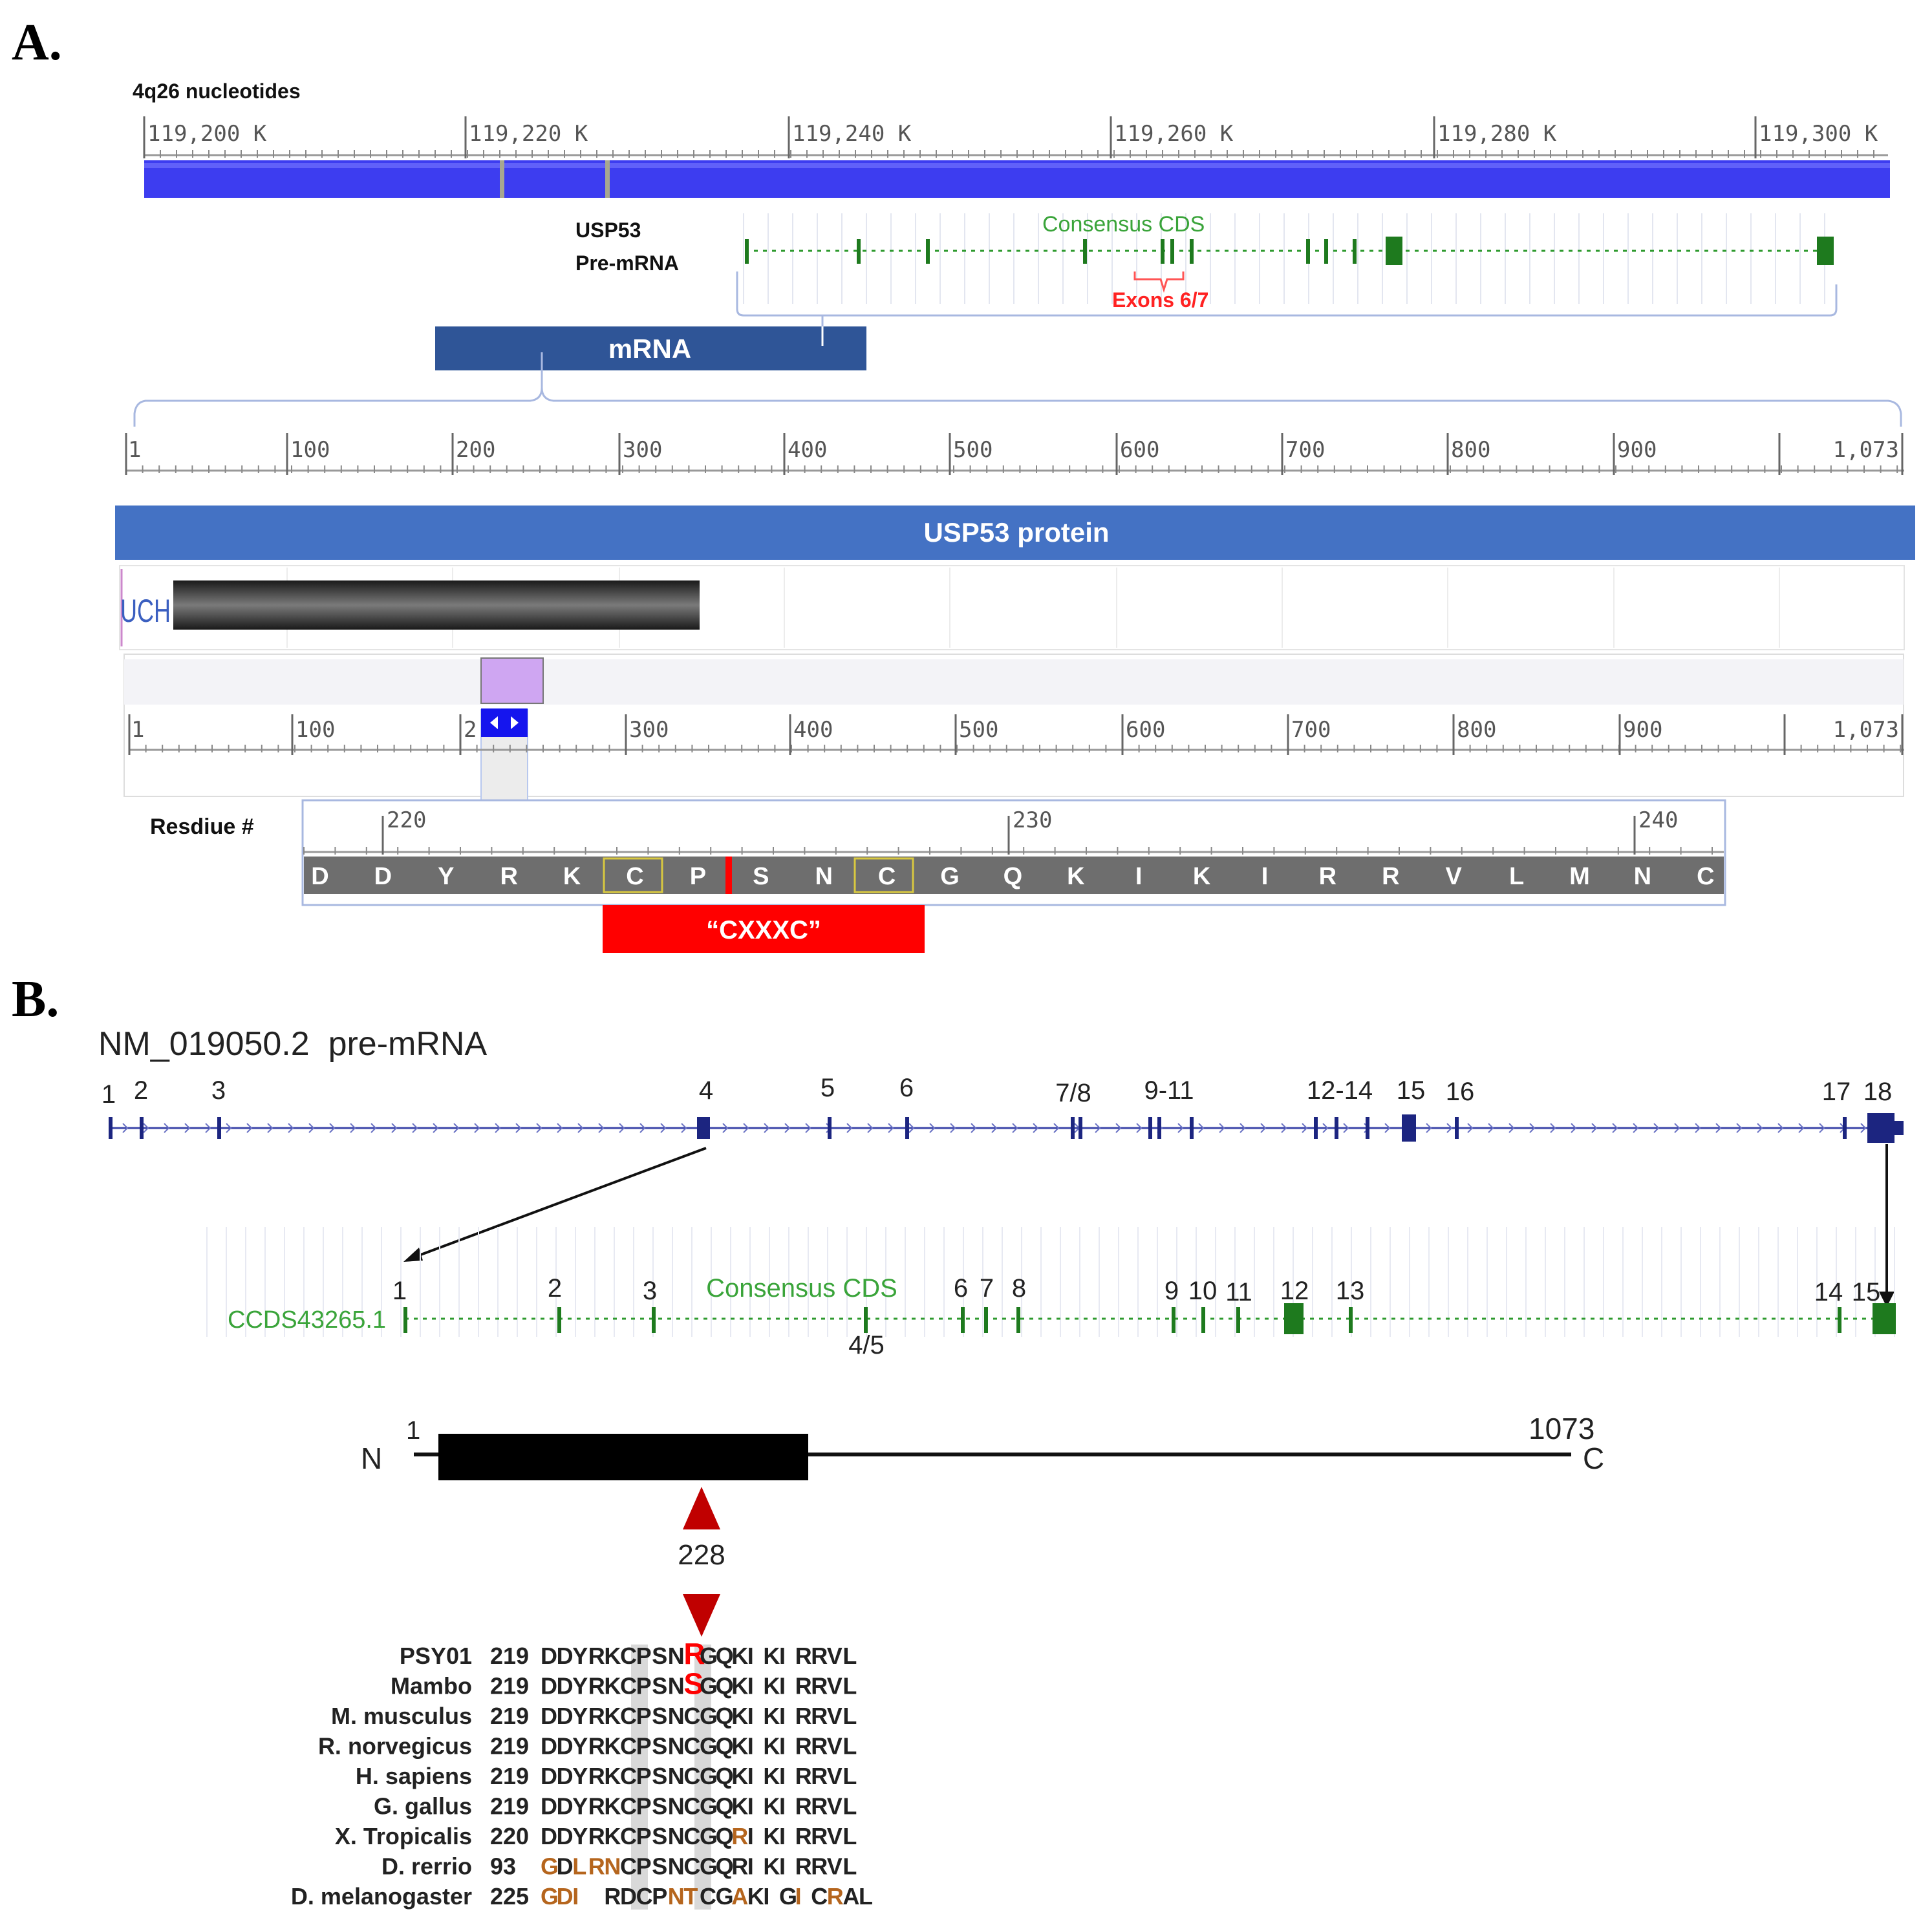  Describe the element at coordinates (1593, 1458) in the screenshot. I see `c-terminus-label: C` at that location.